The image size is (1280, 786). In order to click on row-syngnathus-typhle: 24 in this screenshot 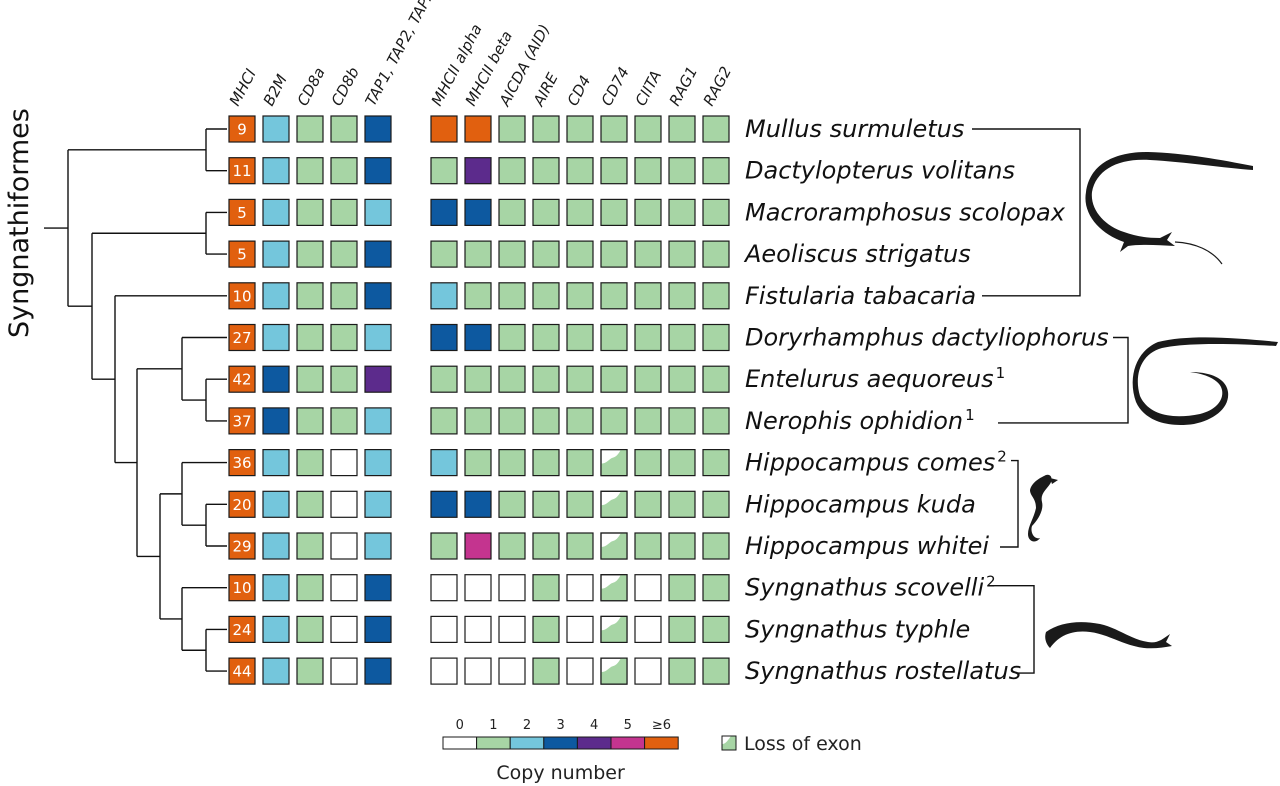, I will do `click(479, 629)`.